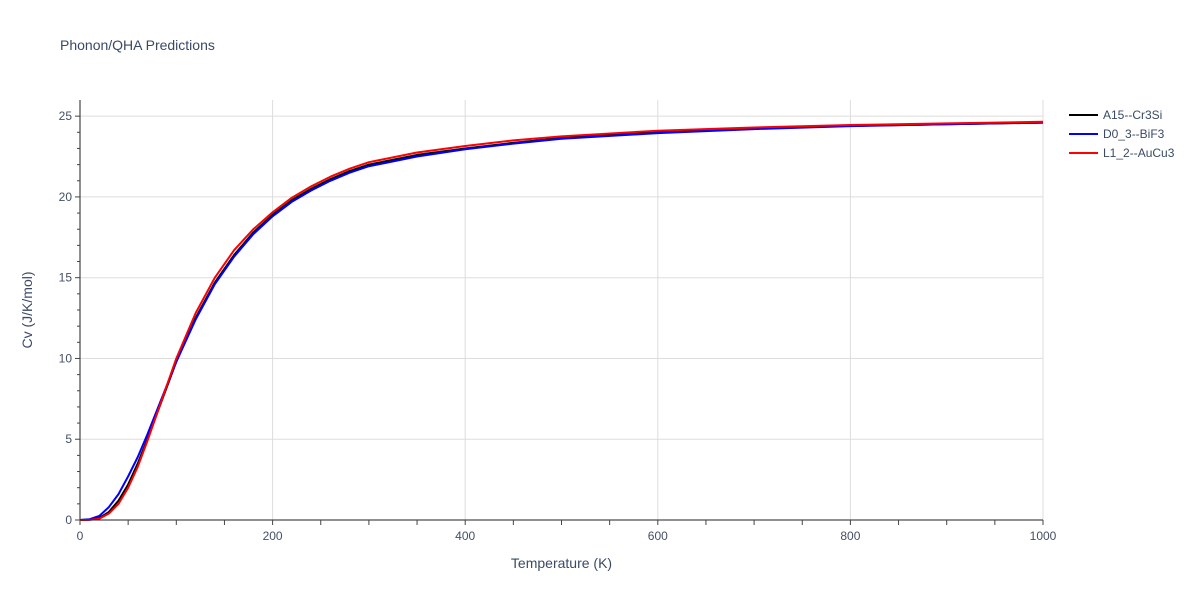  I want to click on legend-label: A15--Cr3Si, so click(1132, 115).